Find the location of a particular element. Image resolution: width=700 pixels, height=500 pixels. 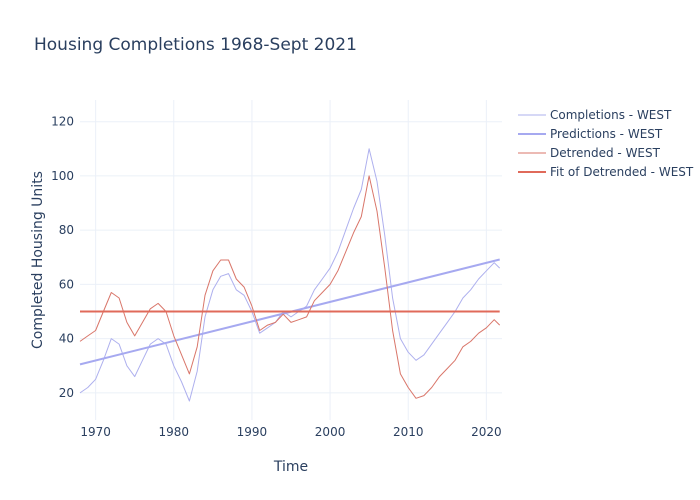

legend-label-completions: Completions - WEST is located at coordinates (611, 115).